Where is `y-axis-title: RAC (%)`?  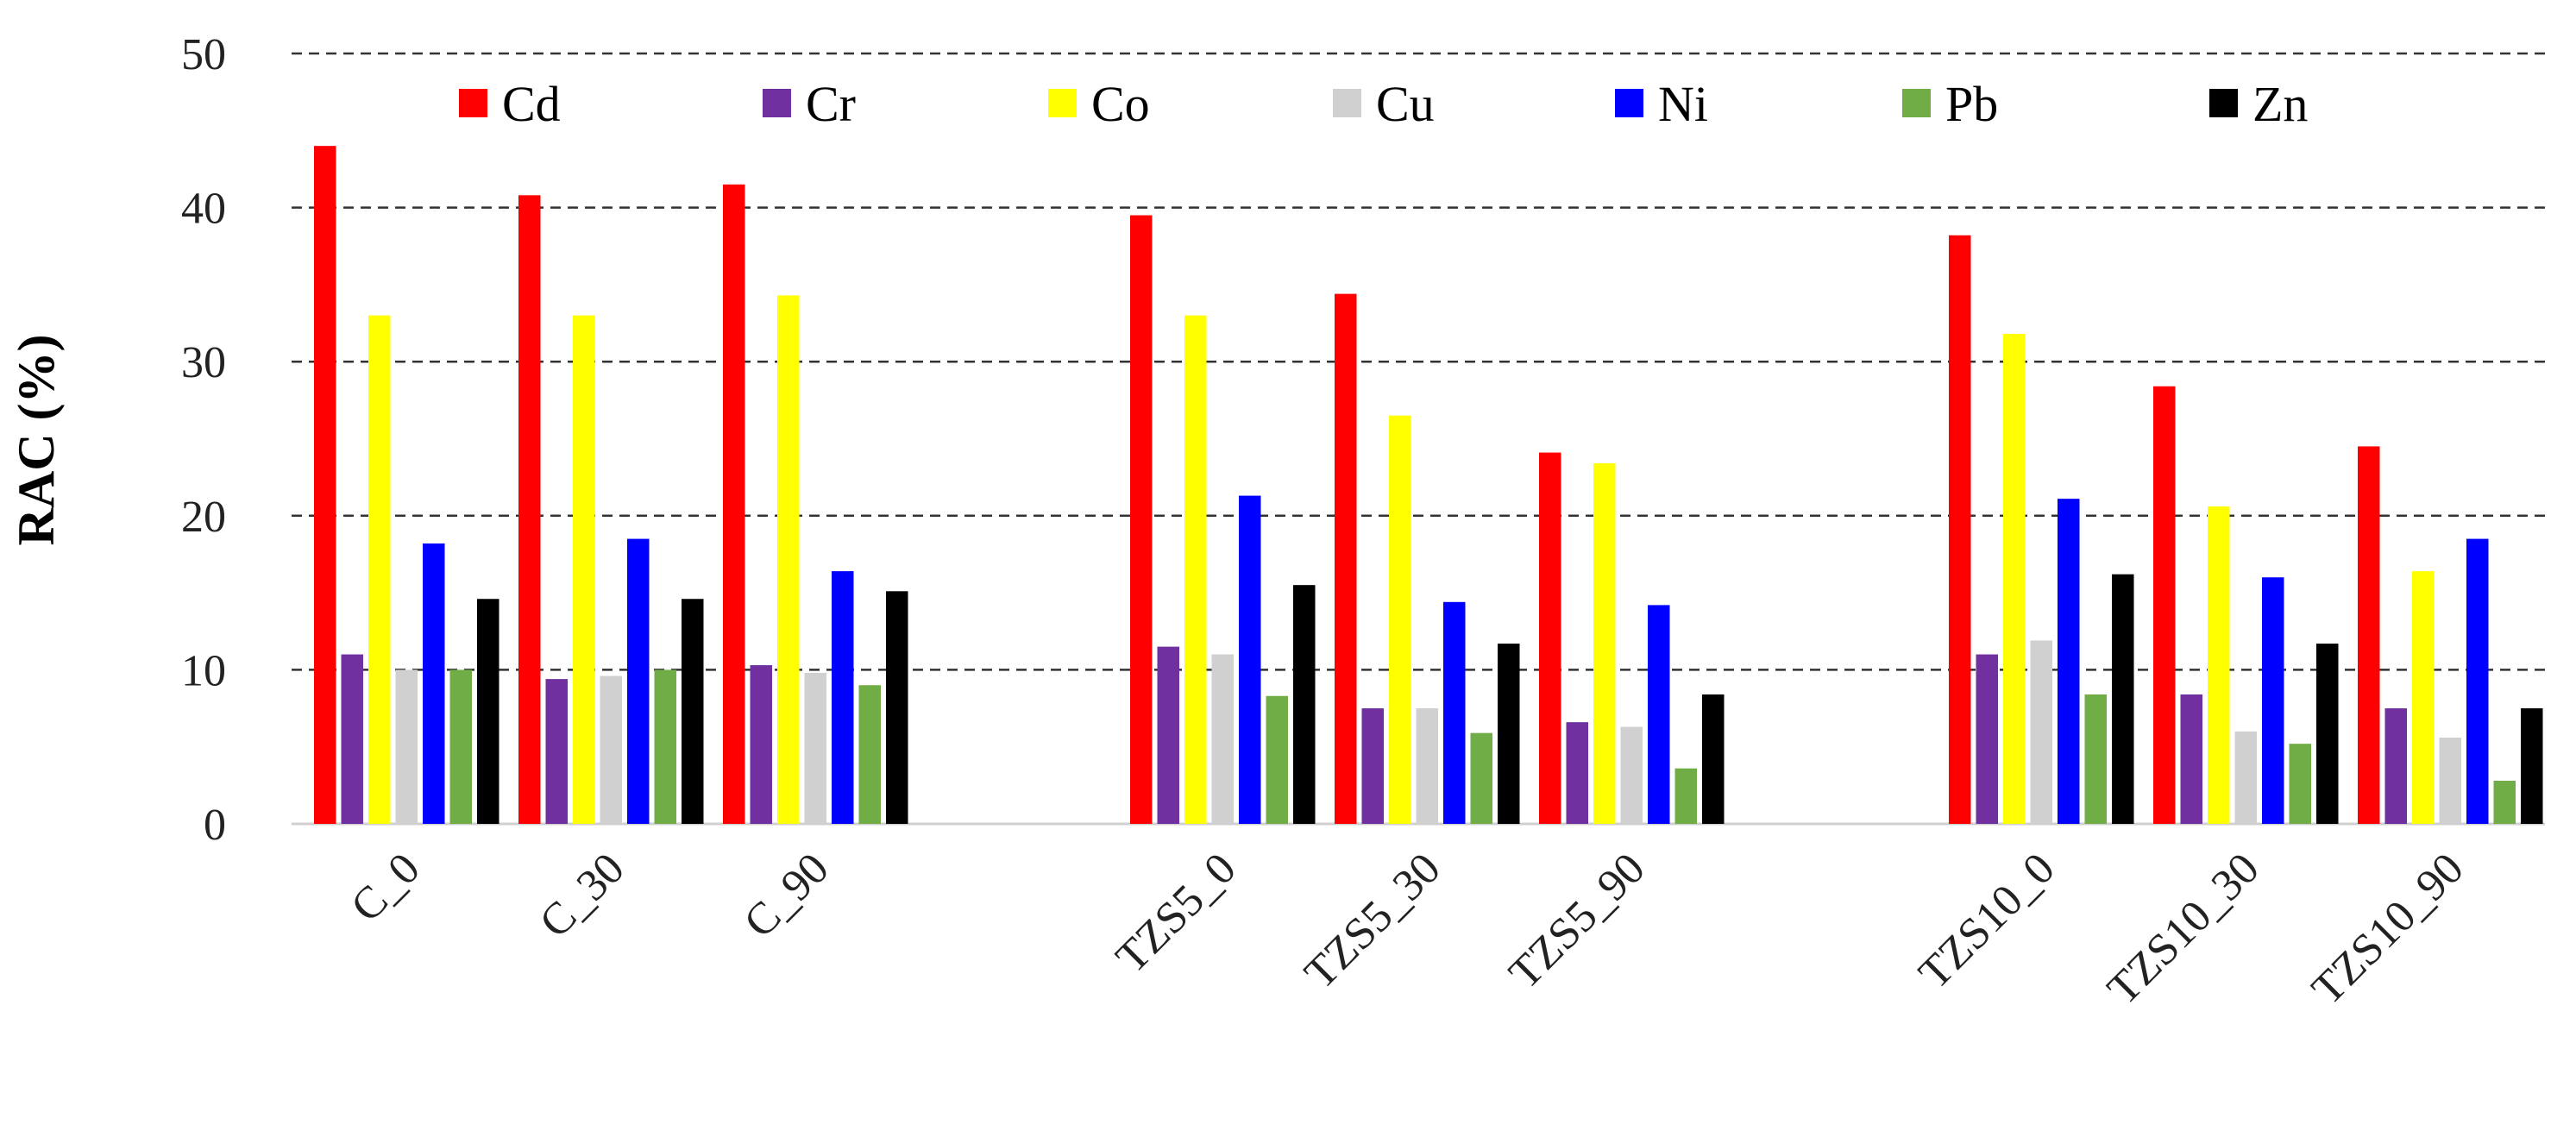 y-axis-title: RAC (%) is located at coordinates (36, 440).